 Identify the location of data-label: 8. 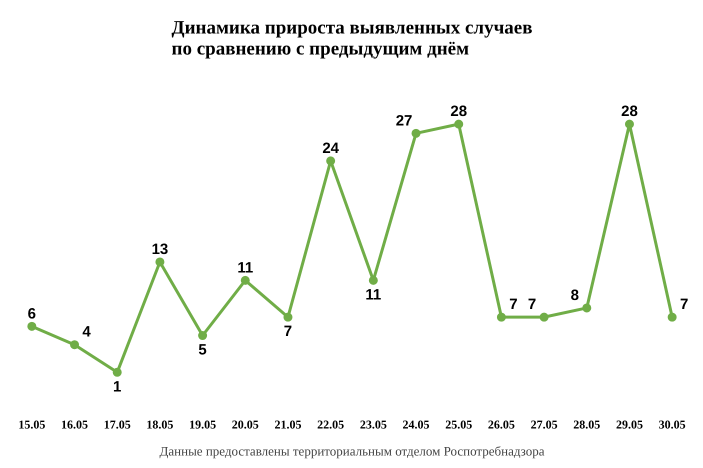
(574, 295).